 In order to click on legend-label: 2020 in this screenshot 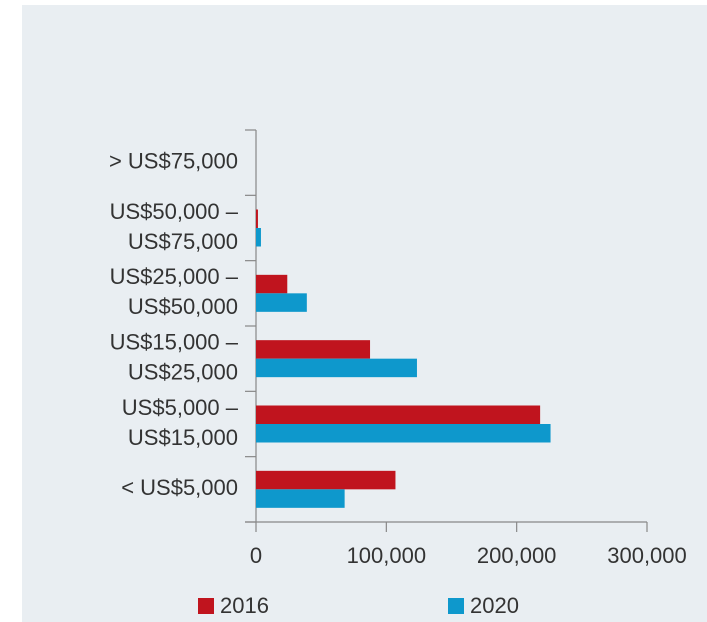, I will do `click(494, 605)`.